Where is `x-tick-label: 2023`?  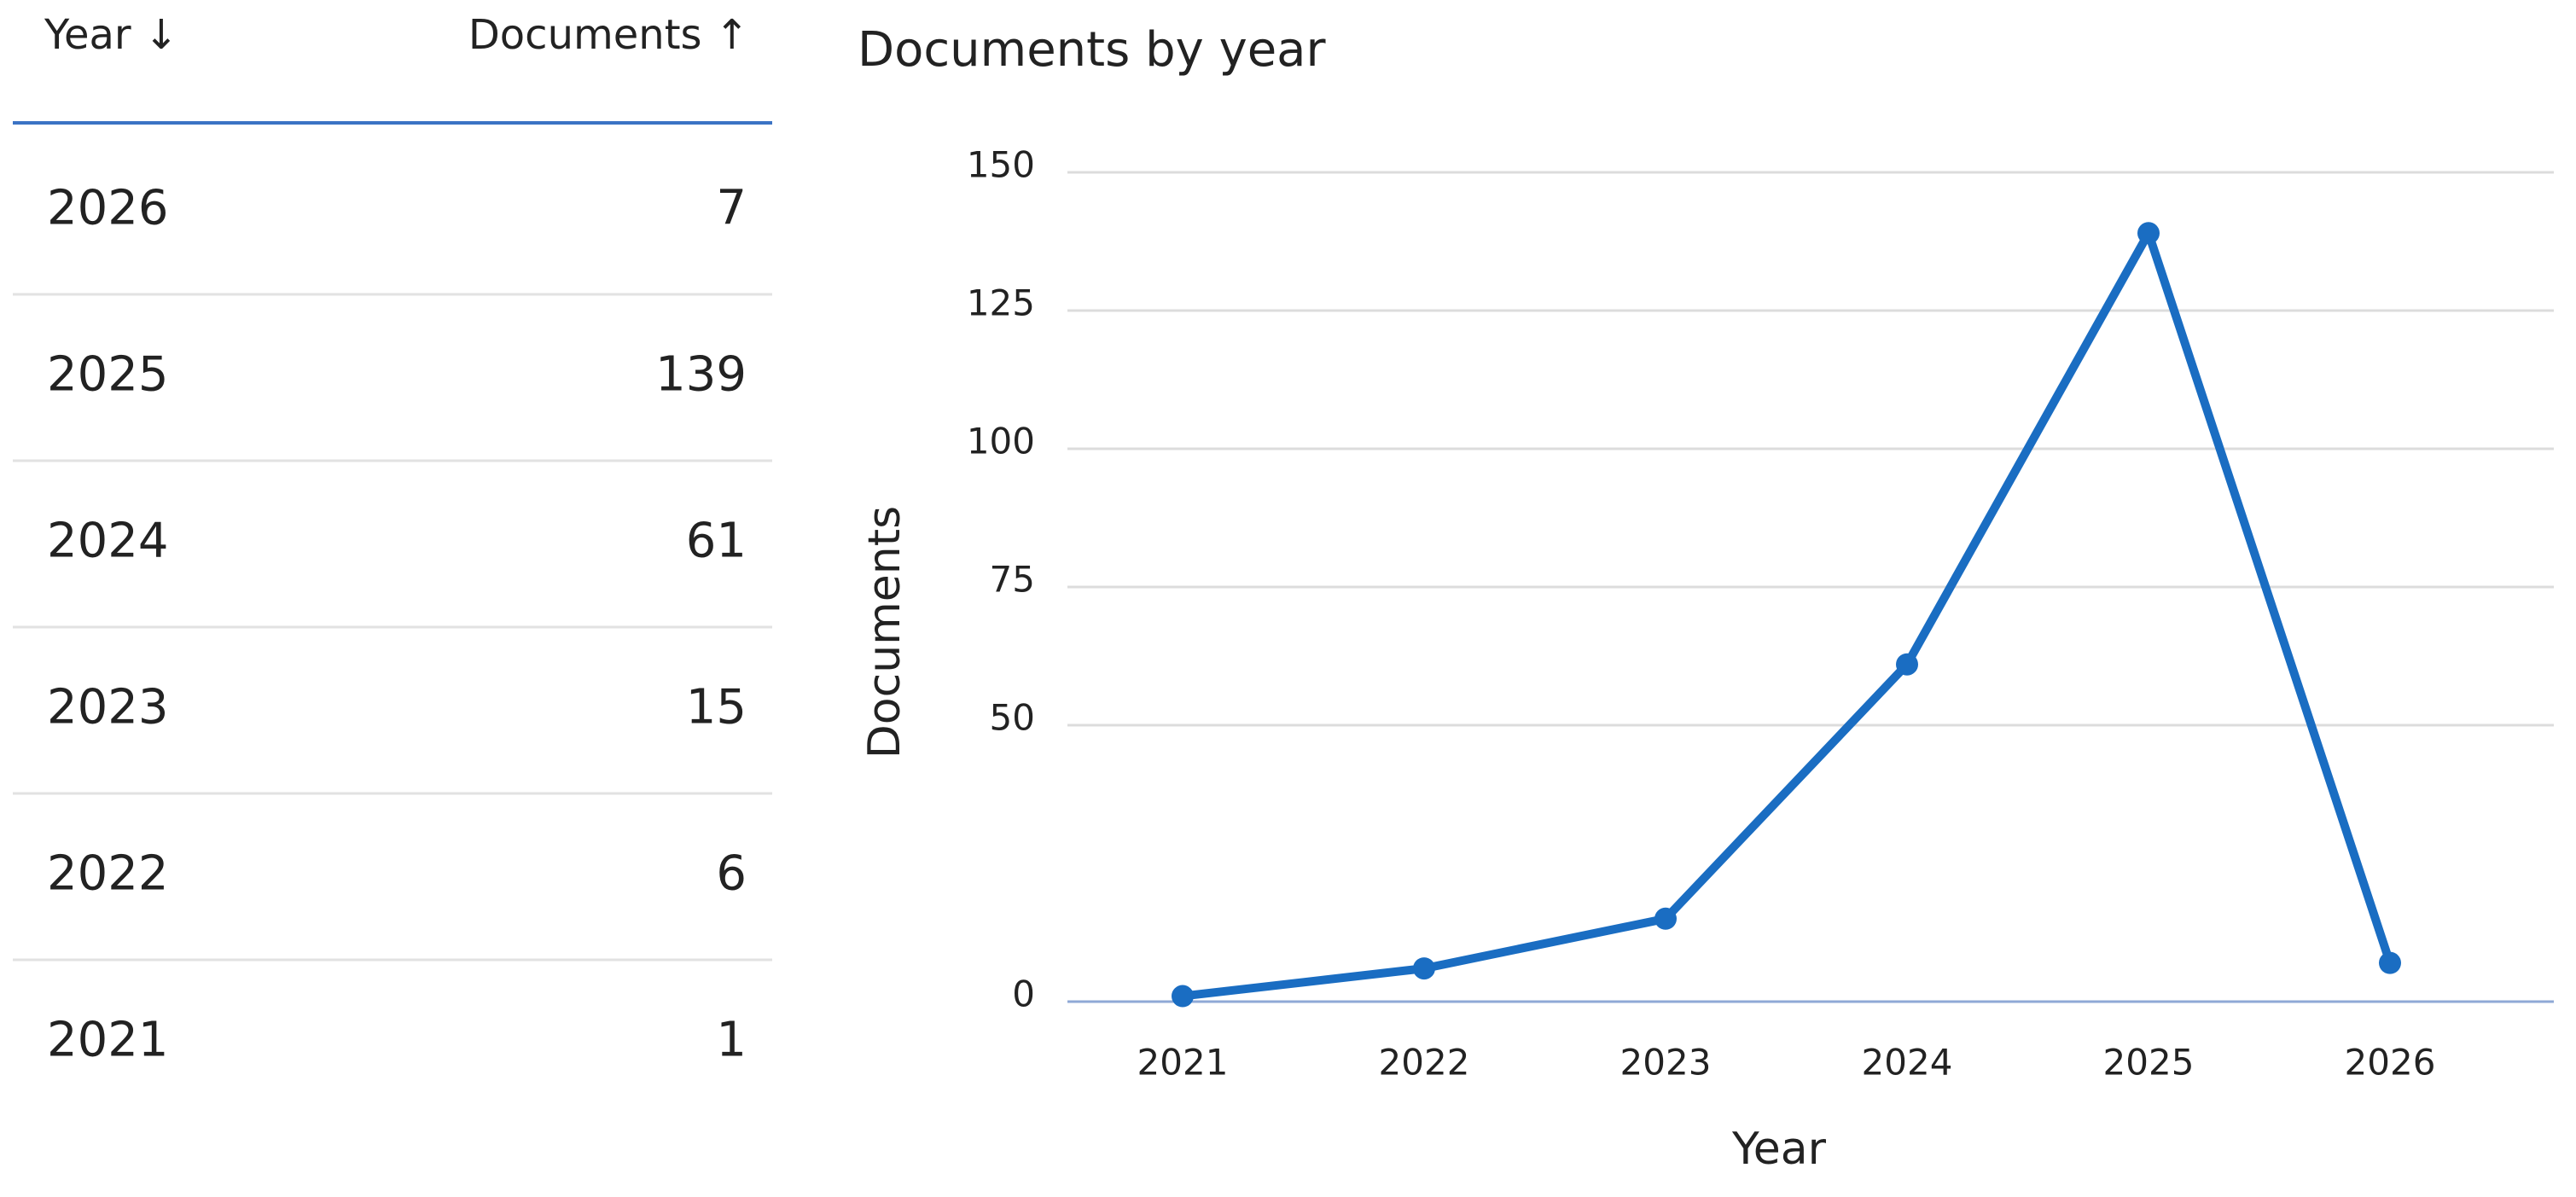 x-tick-label: 2023 is located at coordinates (1666, 1063).